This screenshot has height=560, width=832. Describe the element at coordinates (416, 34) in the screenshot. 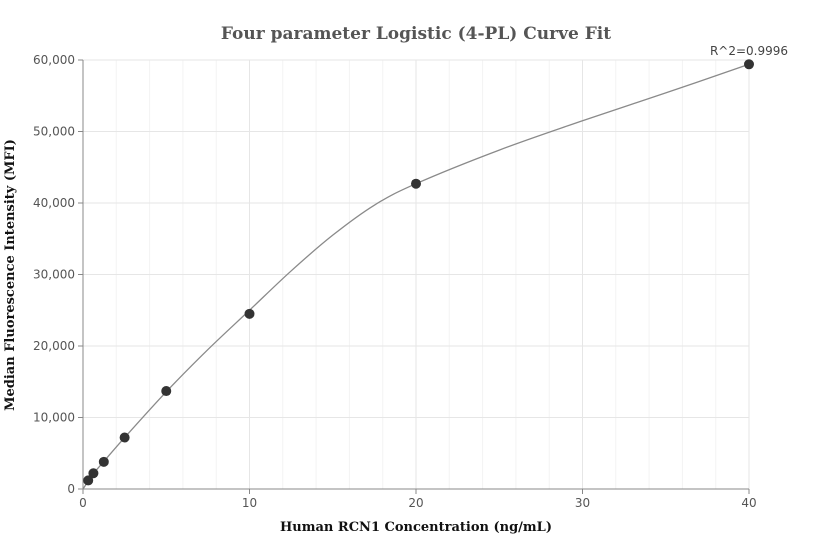

I see `chart-title: Four parameter Logistic (4-PL) Curve Fit` at that location.